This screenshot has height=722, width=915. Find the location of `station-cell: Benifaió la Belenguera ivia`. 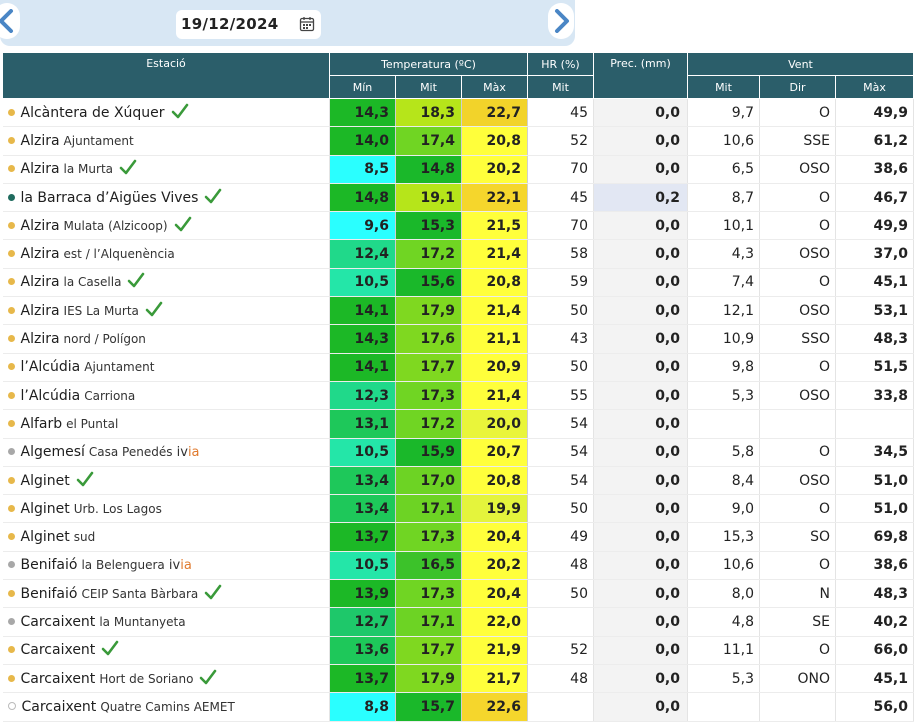

station-cell: Benifaió la Belenguera ivia is located at coordinates (166, 566).